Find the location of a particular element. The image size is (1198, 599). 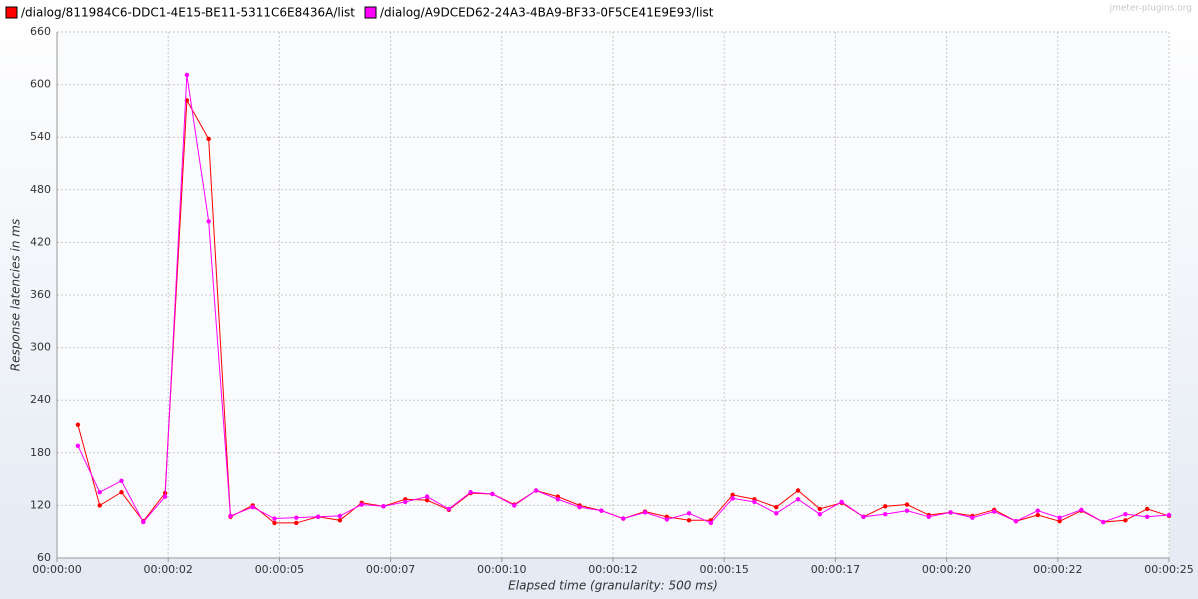

x-tick-label: 00:00:22 is located at coordinates (1057, 569).